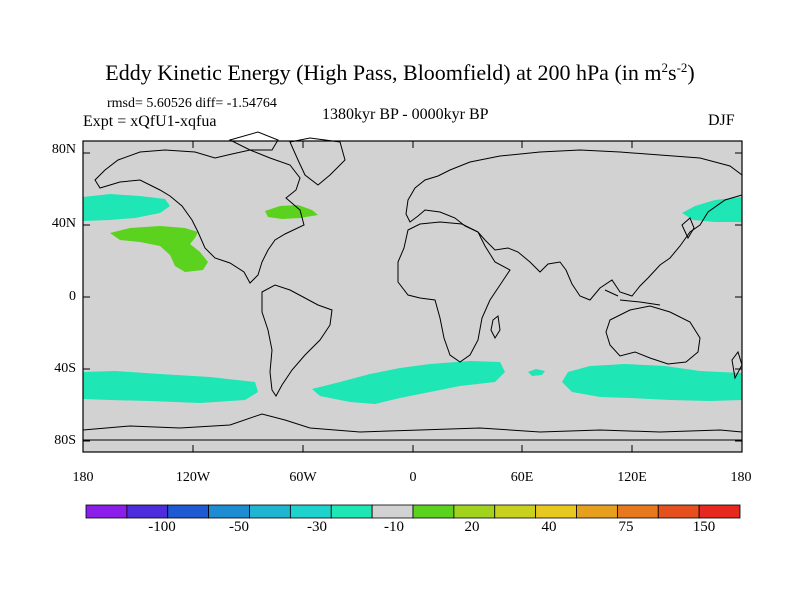  What do you see at coordinates (741, 477) in the screenshot?
I see `lon-label-180e: 180` at bounding box center [741, 477].